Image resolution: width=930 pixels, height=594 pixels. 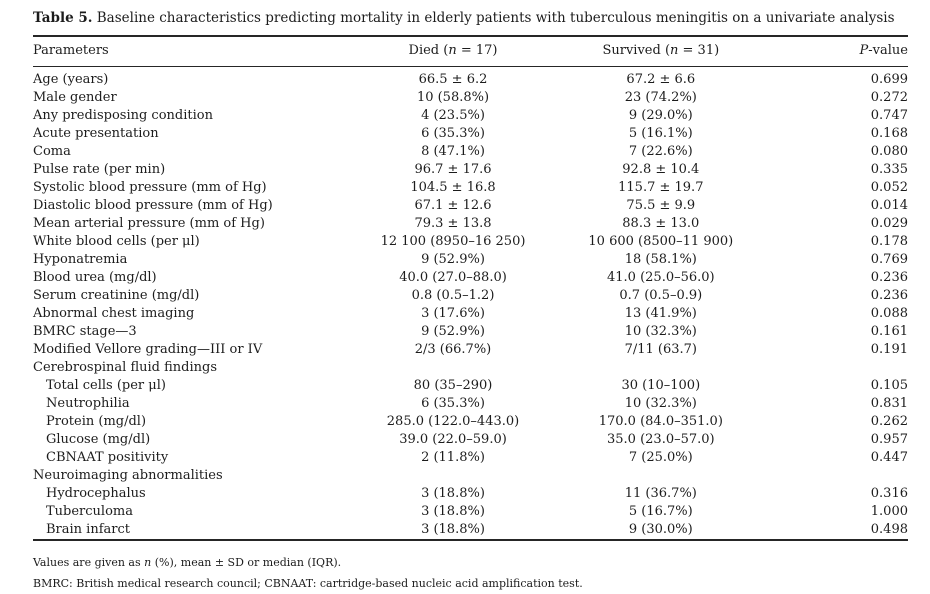 I want to click on survived-cell: 9 (29.0%), so click(x=660, y=115).